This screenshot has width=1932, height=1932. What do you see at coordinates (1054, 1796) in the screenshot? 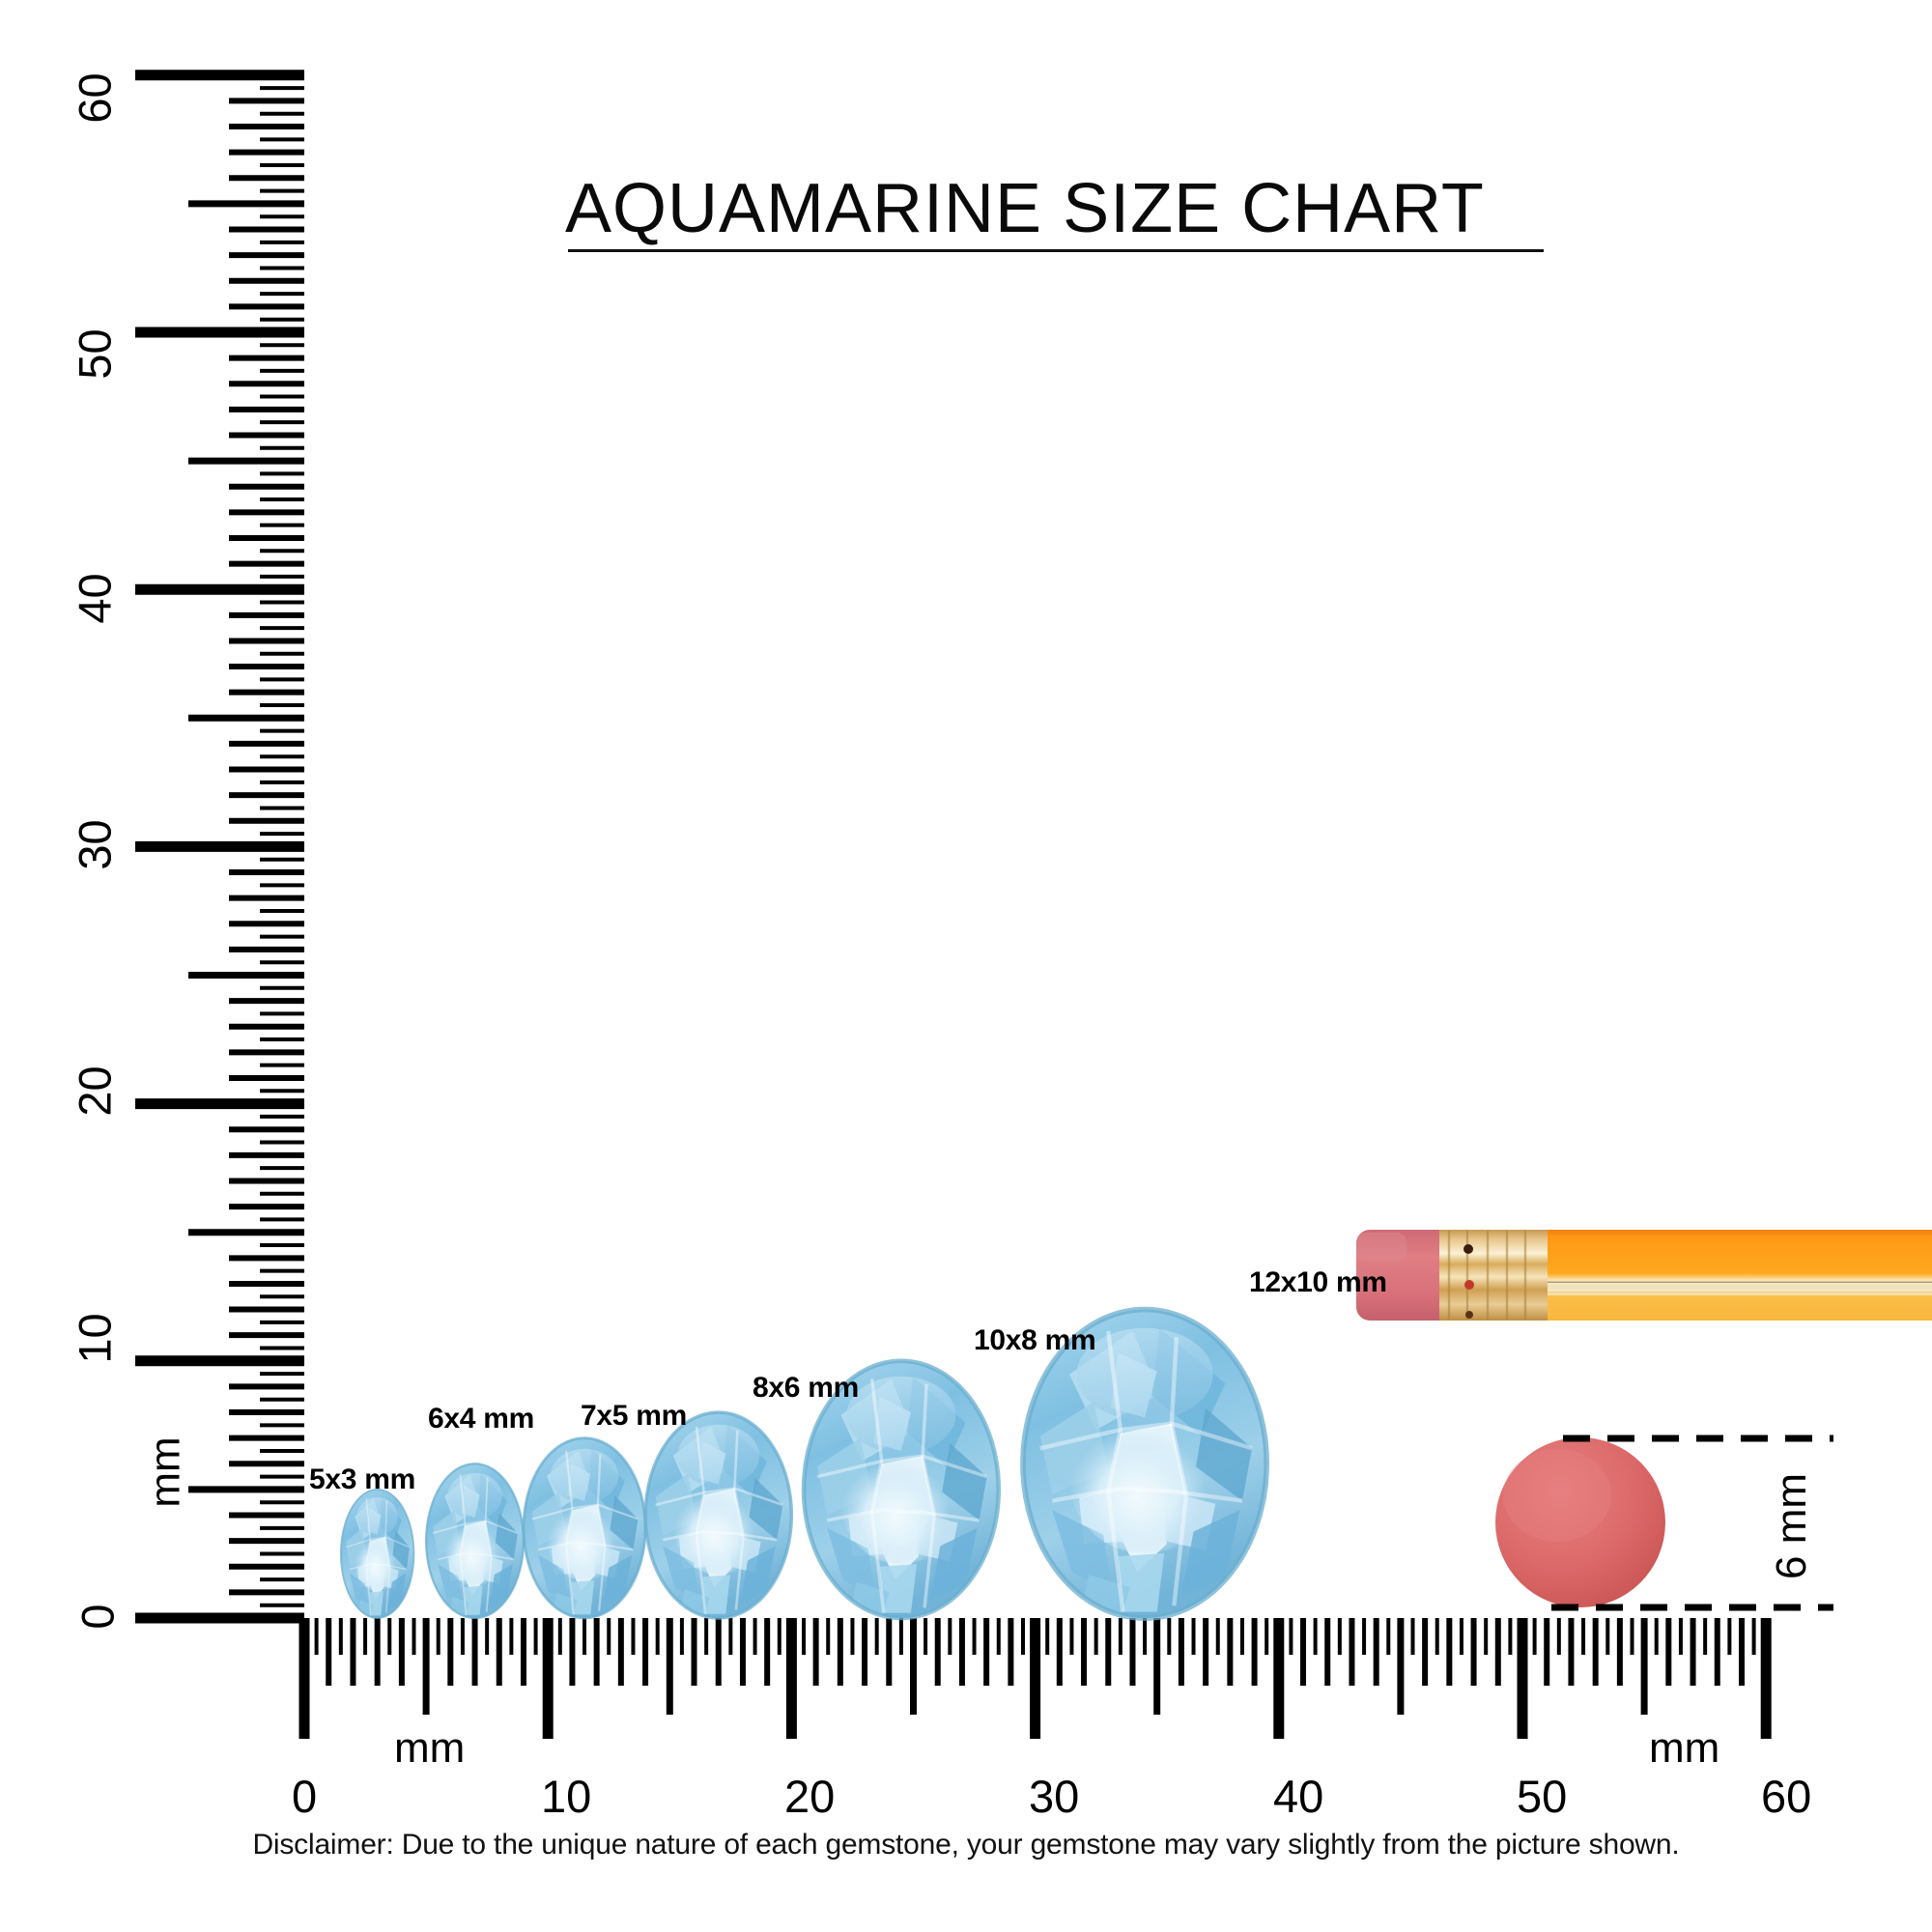
I see `x-tick-label-30: 30` at bounding box center [1054, 1796].